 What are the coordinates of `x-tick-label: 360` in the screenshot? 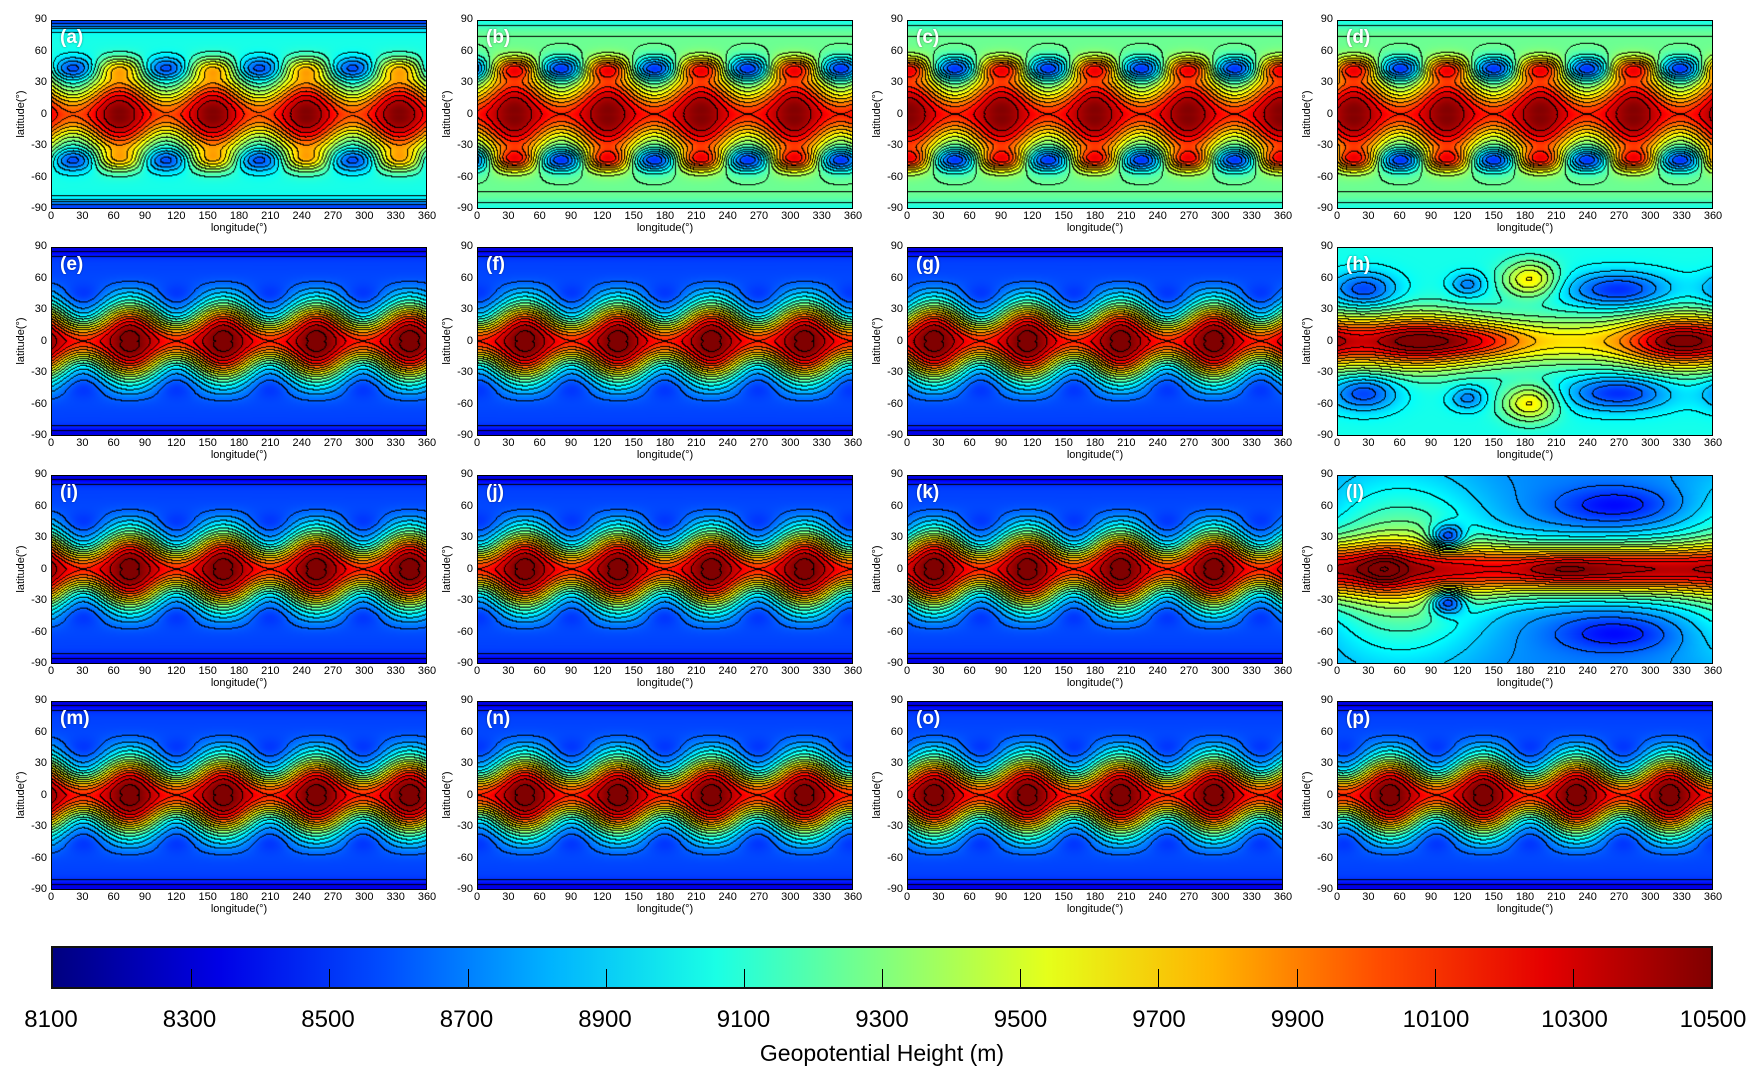 It's located at (853, 216).